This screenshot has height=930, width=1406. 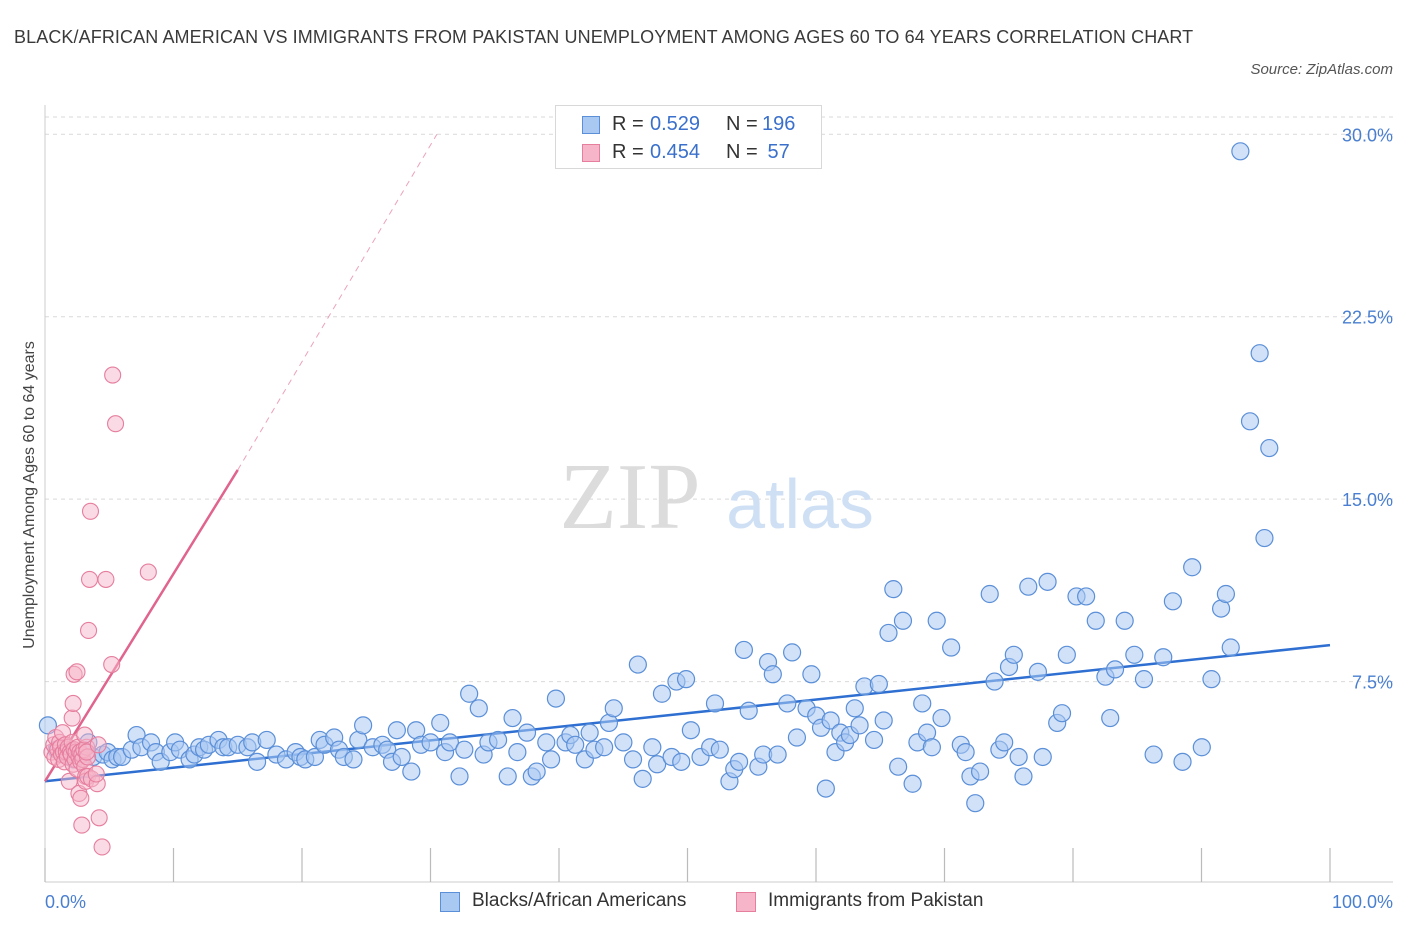 What do you see at coordinates (579, 900) in the screenshot?
I see `legend-label: Blacks/African Americans` at bounding box center [579, 900].